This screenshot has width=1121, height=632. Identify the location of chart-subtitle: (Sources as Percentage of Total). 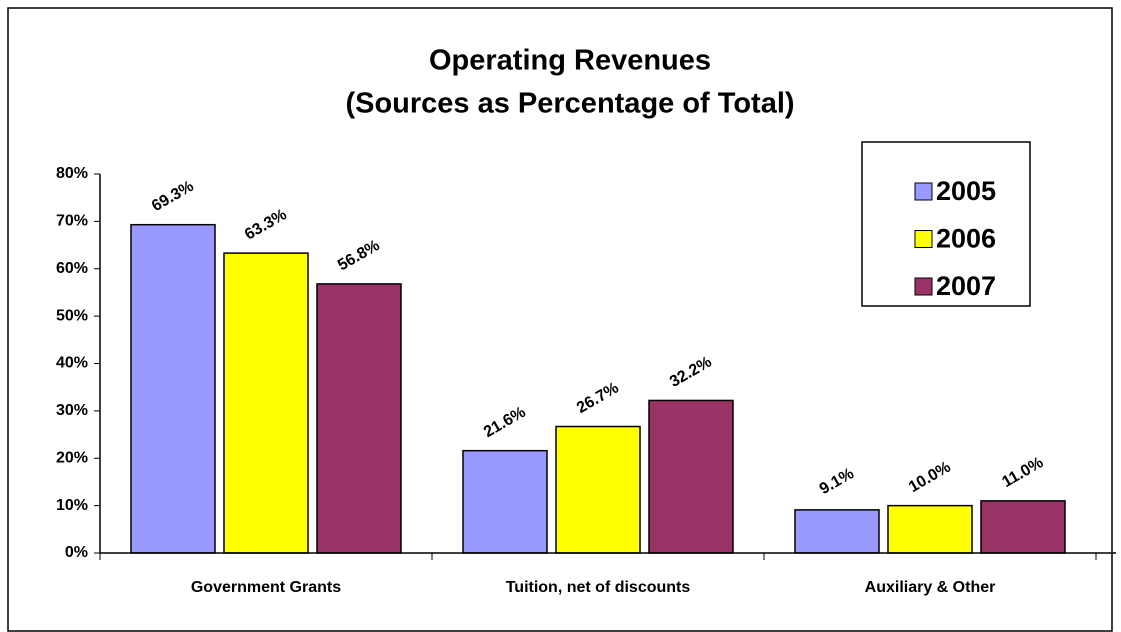
(569, 104).